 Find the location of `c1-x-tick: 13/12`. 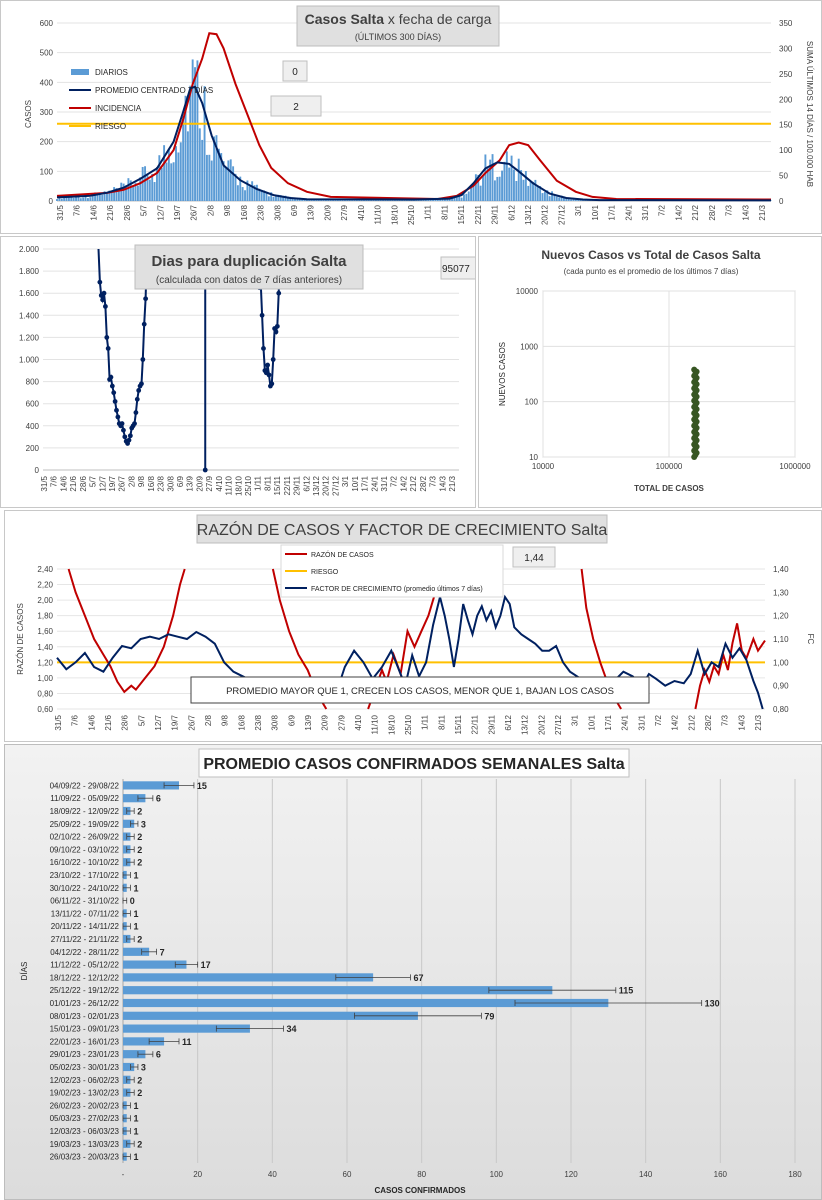

c1-x-tick: 13/12 is located at coordinates (528, 214).